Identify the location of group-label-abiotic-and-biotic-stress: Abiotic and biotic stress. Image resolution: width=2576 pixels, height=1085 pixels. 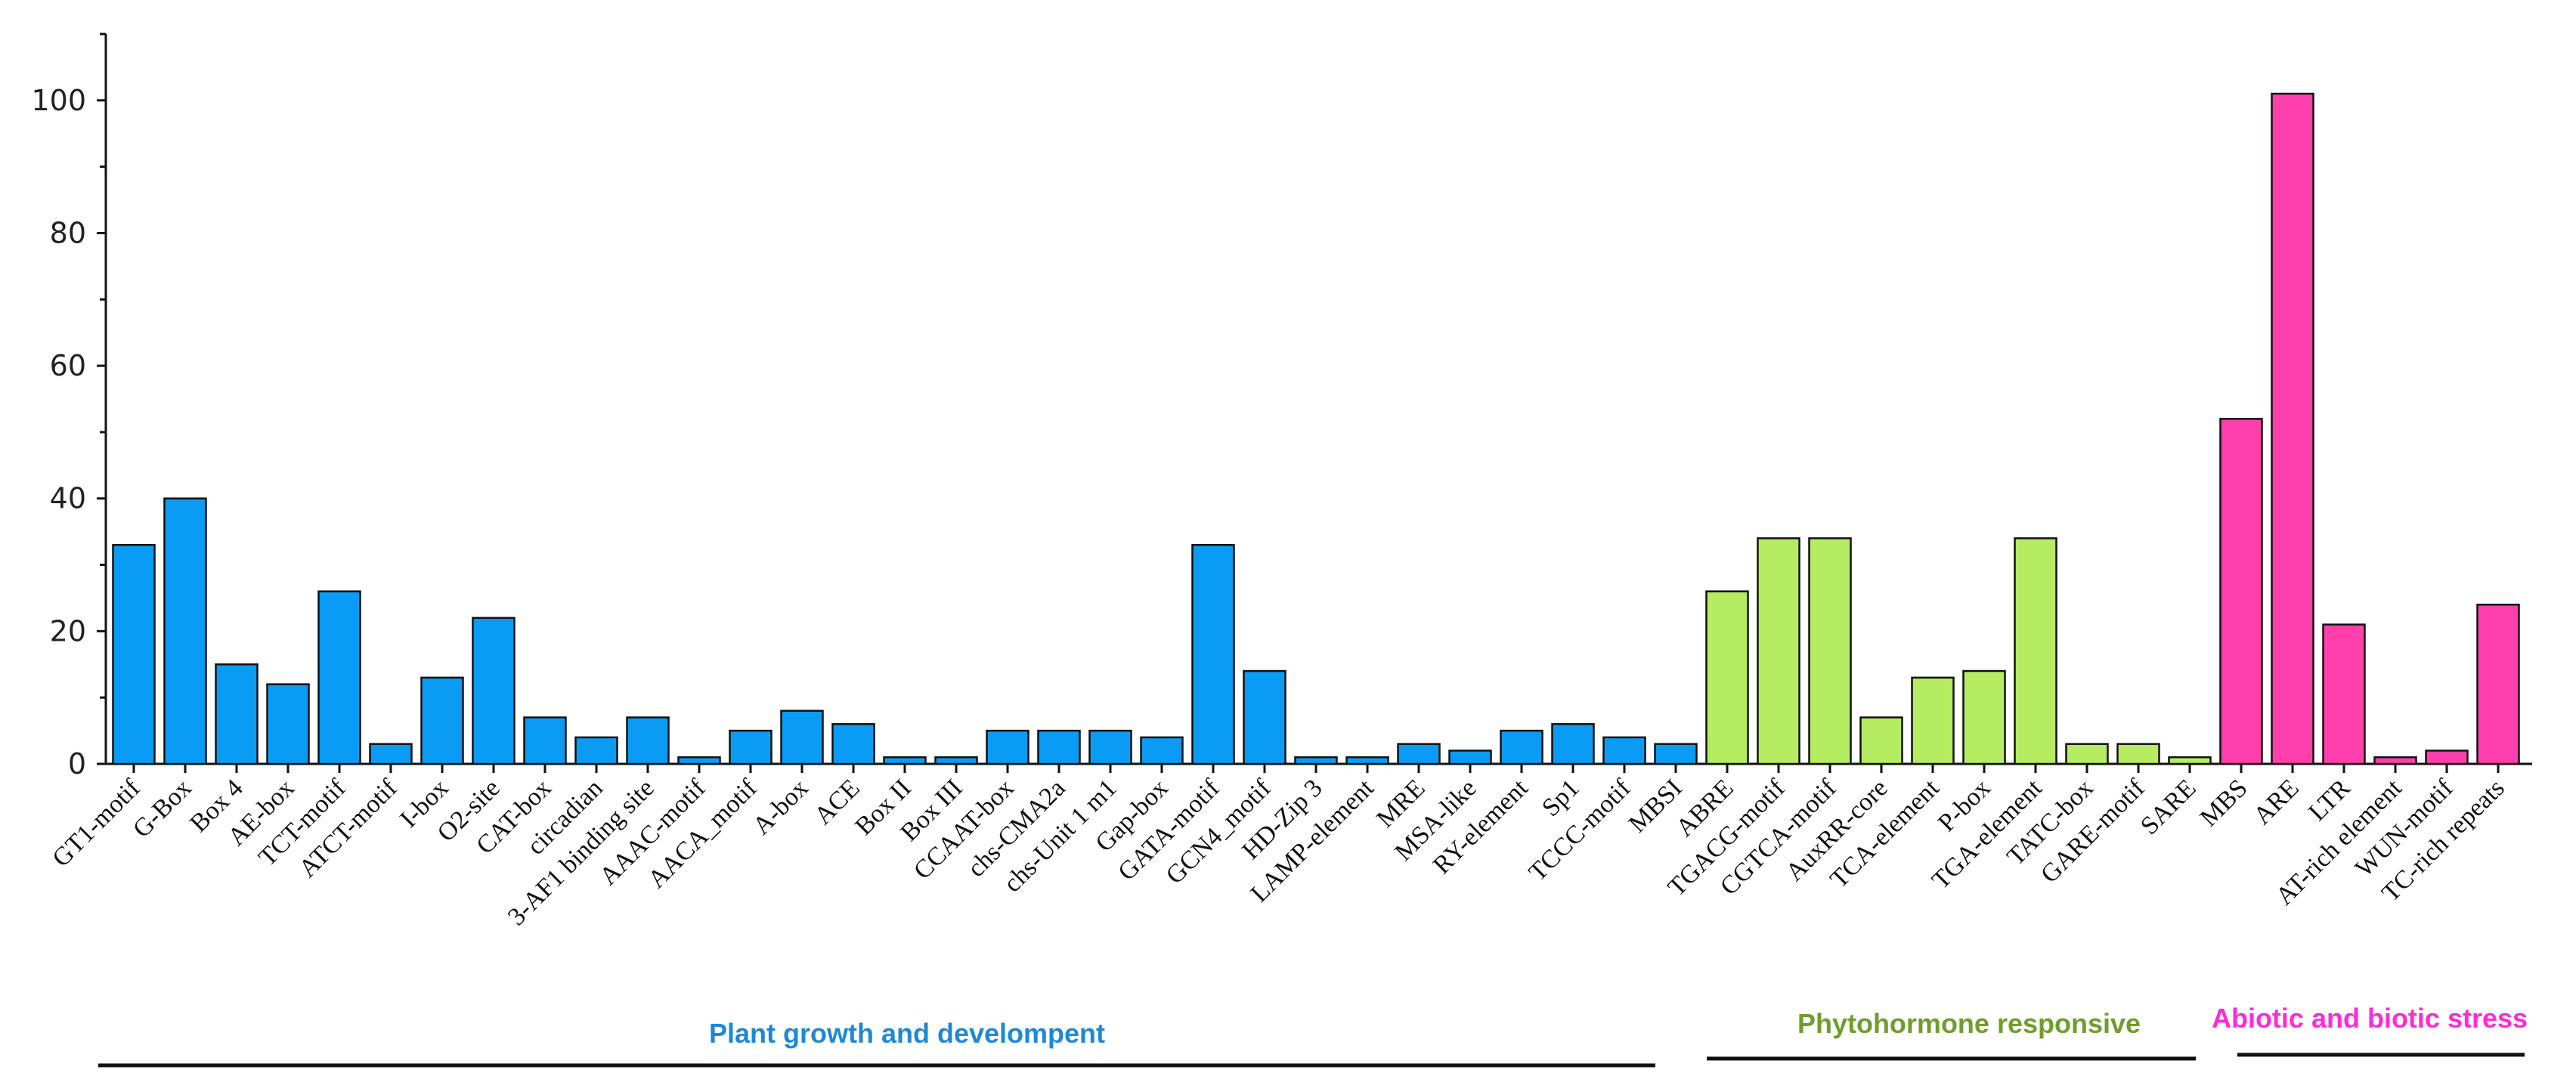
(2370, 1018).